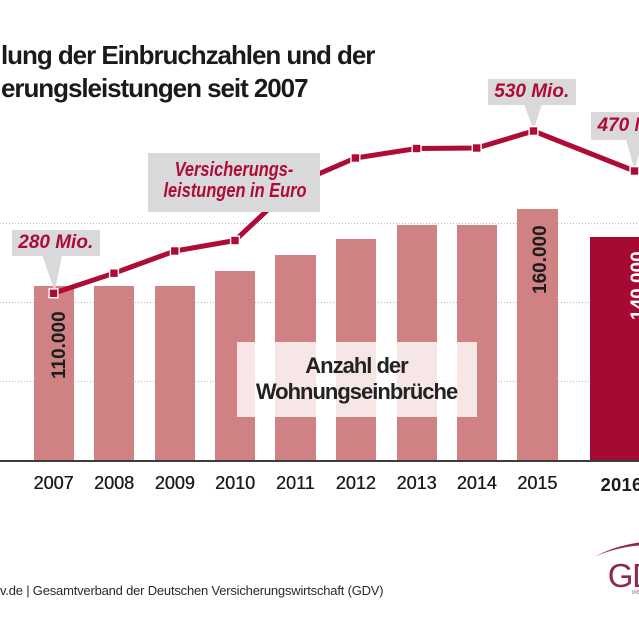 The height and width of the screenshot is (639, 639). I want to click on svg-text: GDV, so click(623, 575).